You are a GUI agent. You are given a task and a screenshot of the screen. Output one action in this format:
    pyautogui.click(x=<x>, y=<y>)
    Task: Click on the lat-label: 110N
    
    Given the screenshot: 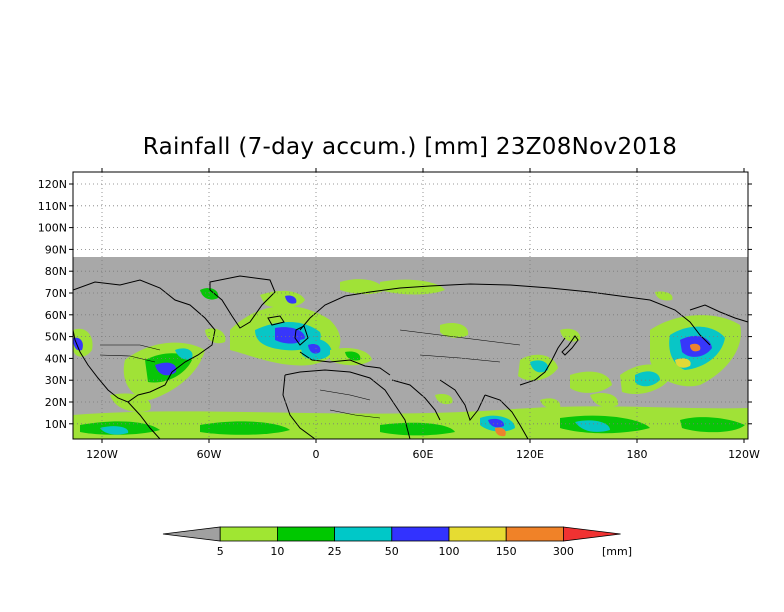 What is the action you would take?
    pyautogui.click(x=52, y=206)
    